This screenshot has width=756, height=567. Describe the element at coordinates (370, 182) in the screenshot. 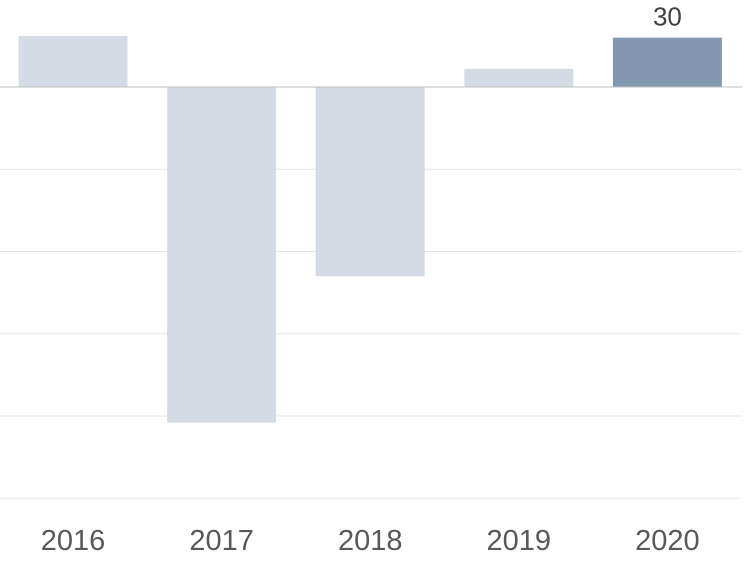

I see `bar-2018` at that location.